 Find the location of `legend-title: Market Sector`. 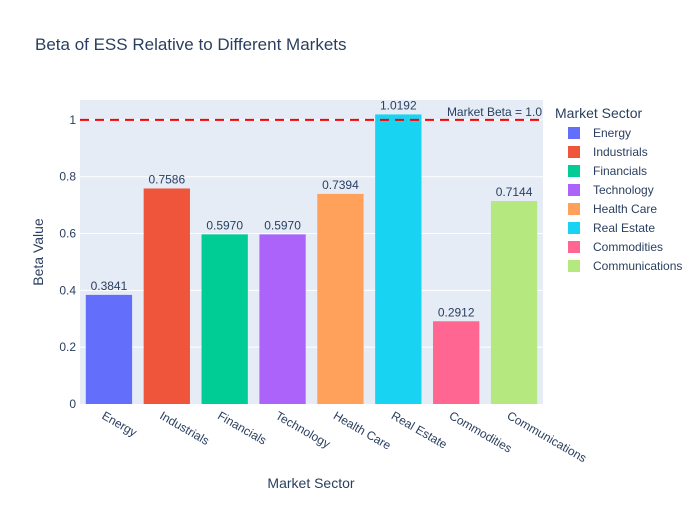

legend-title: Market Sector is located at coordinates (598, 113).